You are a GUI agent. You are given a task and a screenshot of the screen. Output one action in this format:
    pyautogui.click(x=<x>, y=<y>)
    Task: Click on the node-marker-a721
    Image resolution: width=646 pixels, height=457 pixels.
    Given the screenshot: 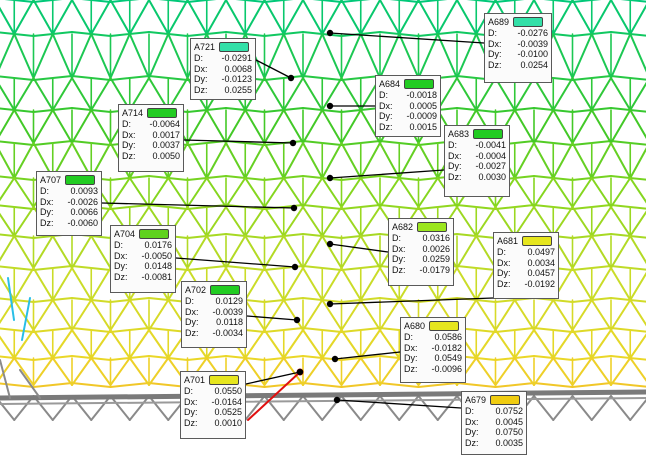 What is the action you would take?
    pyautogui.click(x=291, y=78)
    